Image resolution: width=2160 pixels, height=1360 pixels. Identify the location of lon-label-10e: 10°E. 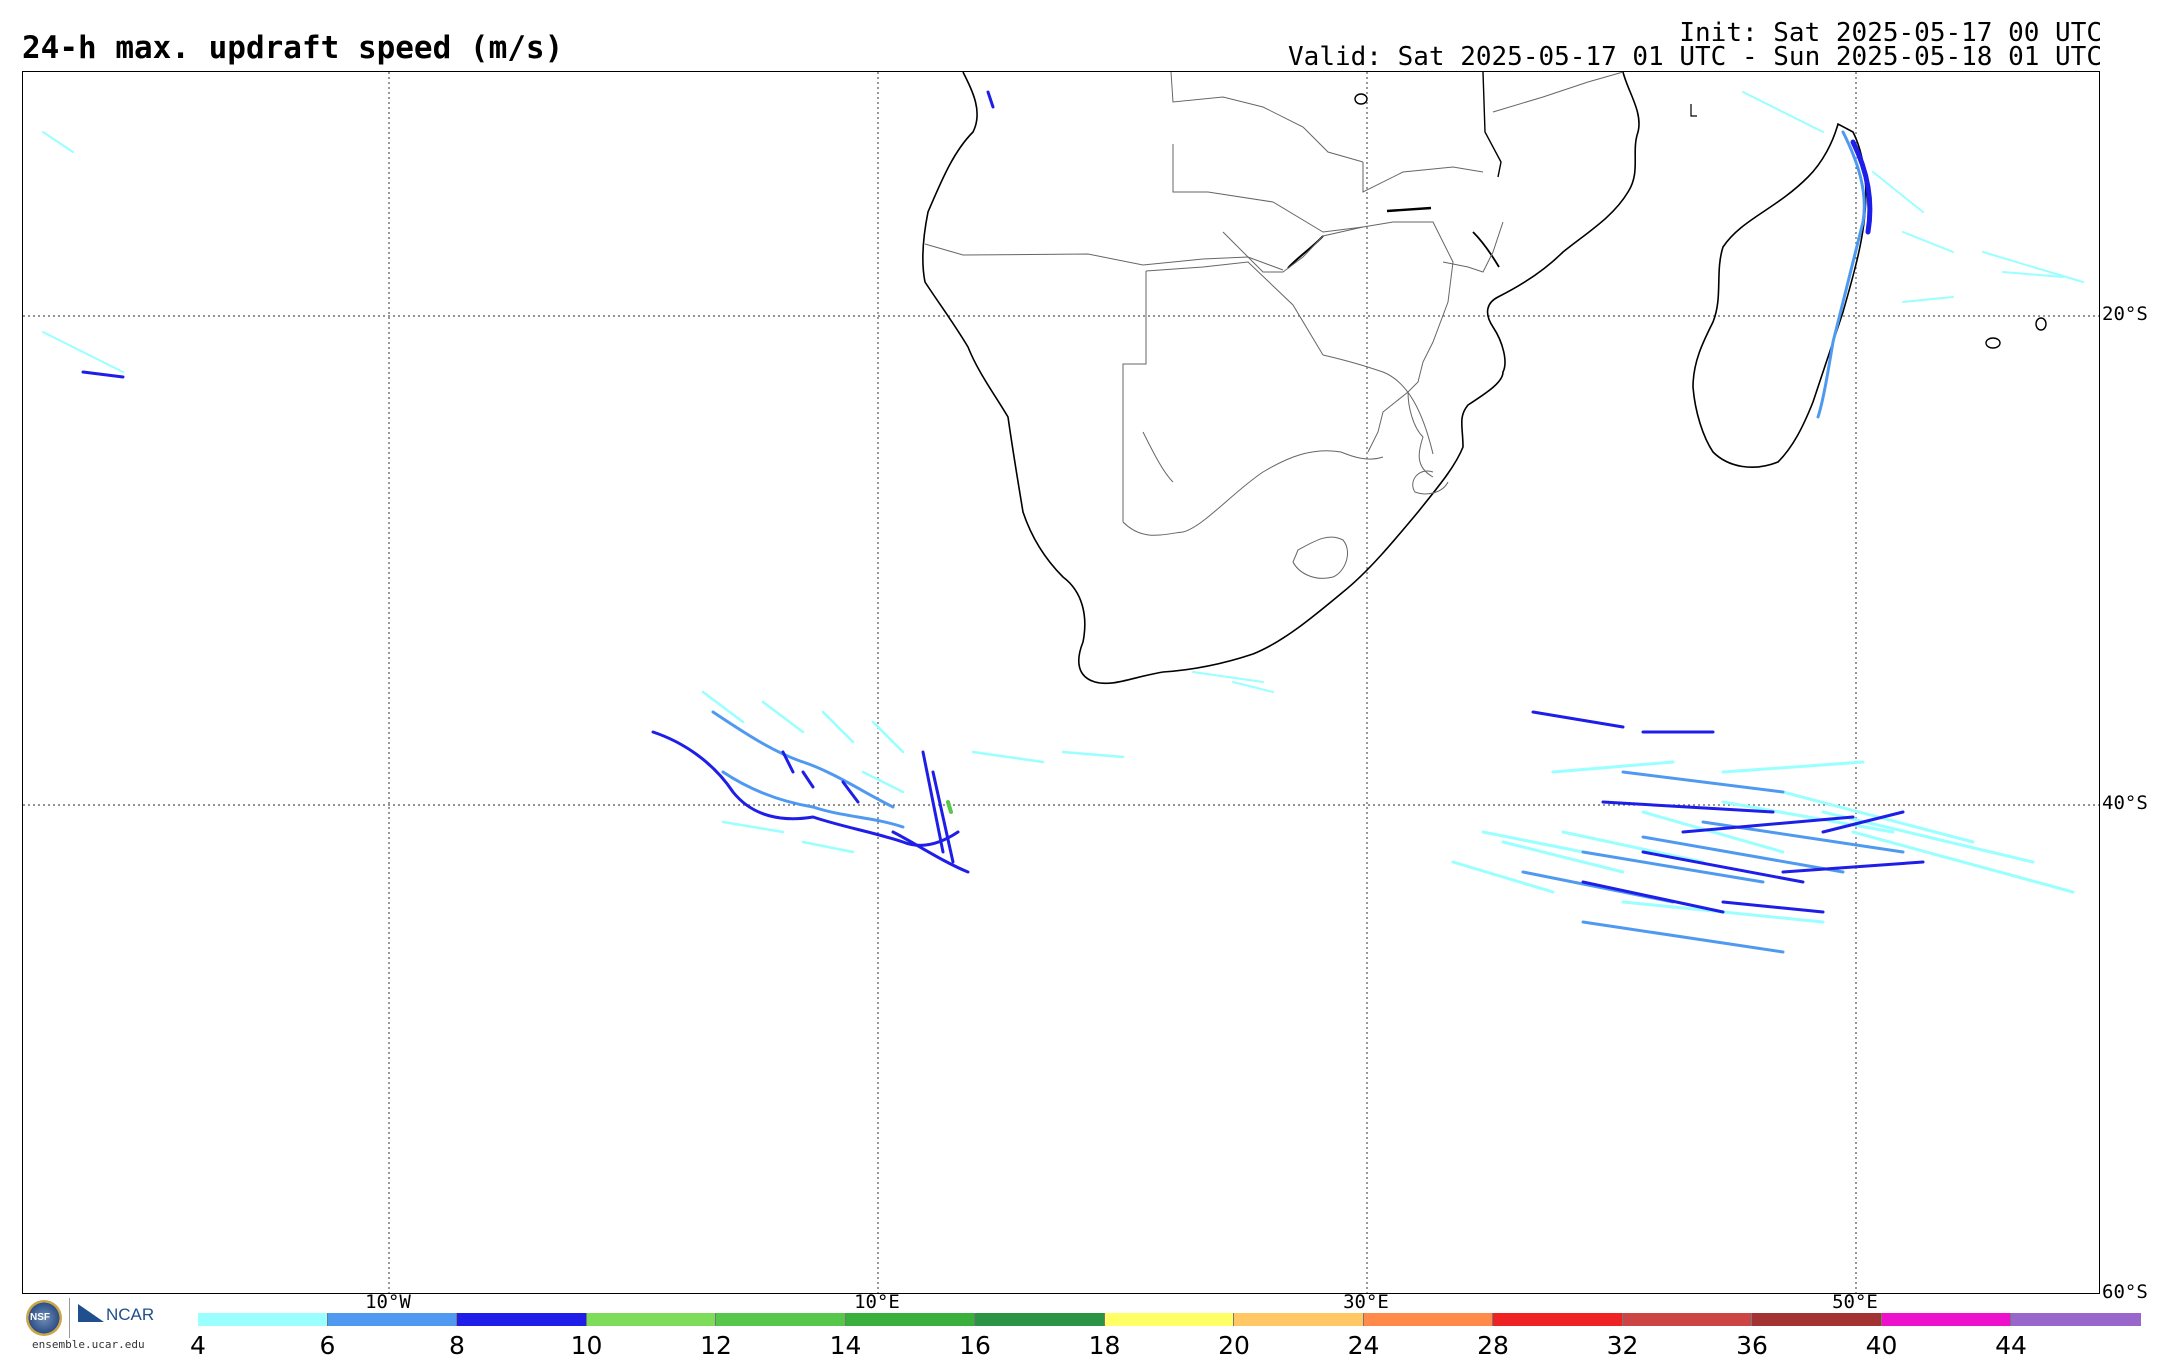
(877, 1302).